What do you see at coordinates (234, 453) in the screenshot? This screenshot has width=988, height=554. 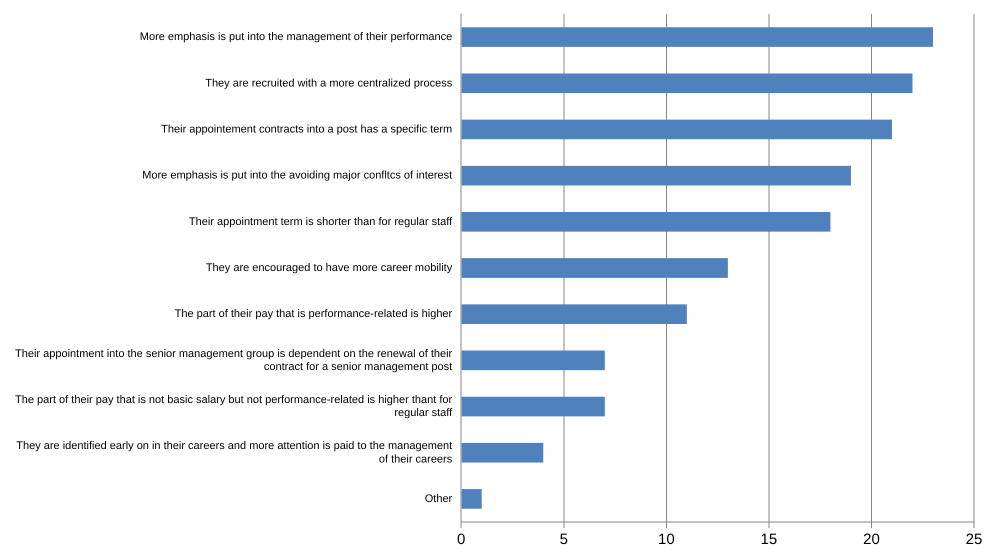 I see `y-tick-label: They are identified early on in their careers and more attention is paid to the management of their careers` at bounding box center [234, 453].